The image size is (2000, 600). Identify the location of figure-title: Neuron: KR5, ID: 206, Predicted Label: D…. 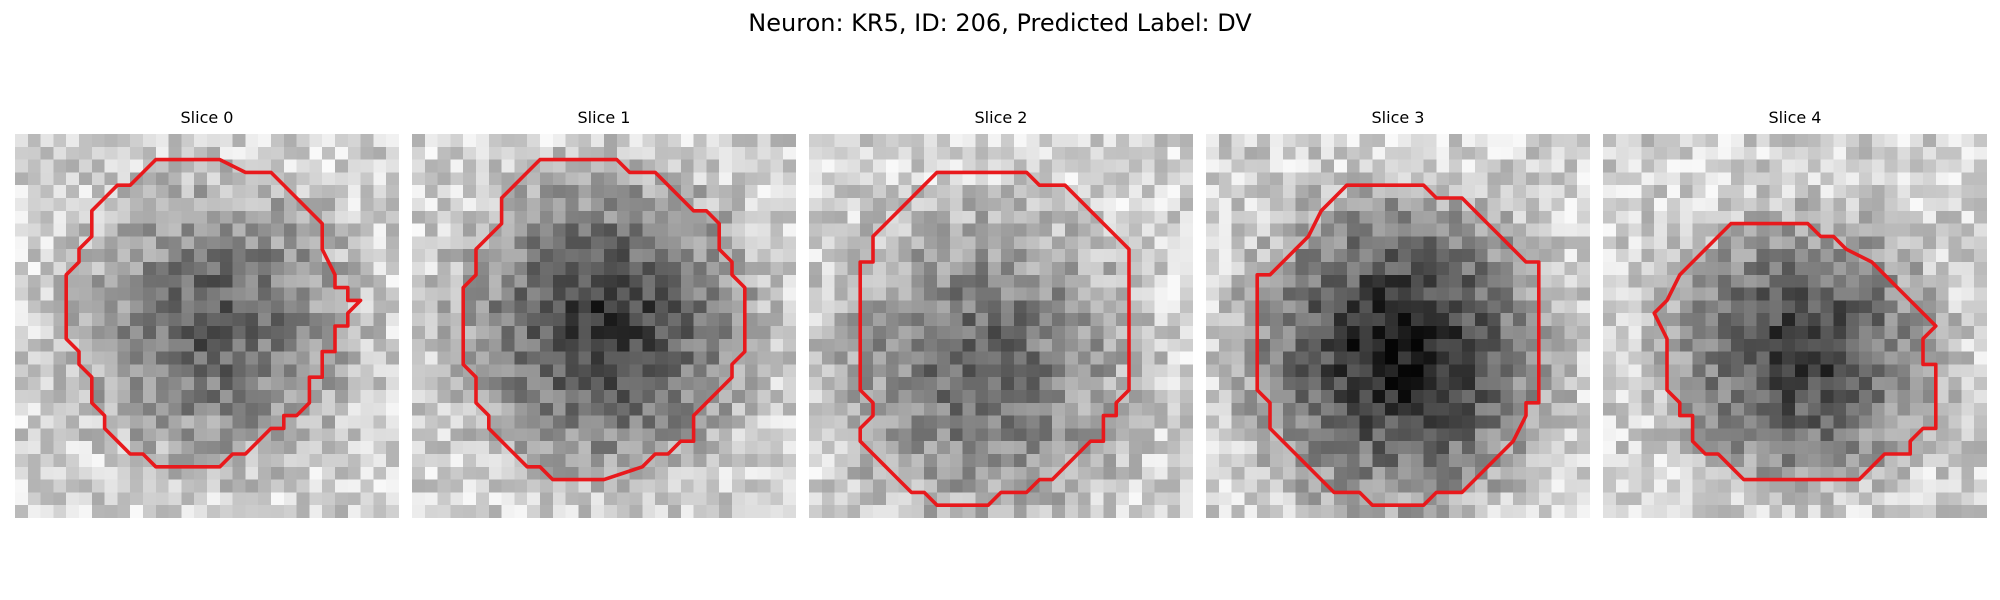
(1000, 23).